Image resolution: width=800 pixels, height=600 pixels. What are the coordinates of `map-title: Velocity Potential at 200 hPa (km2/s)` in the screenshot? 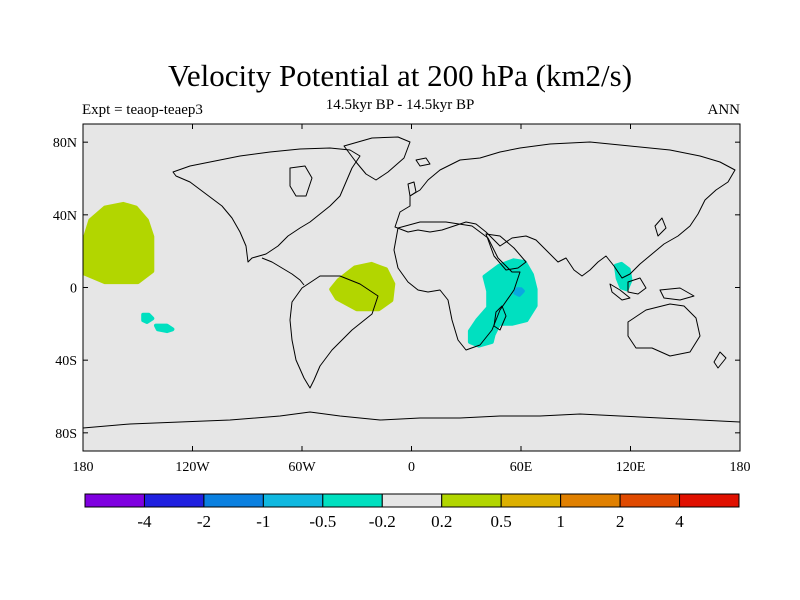 It's located at (400, 75).